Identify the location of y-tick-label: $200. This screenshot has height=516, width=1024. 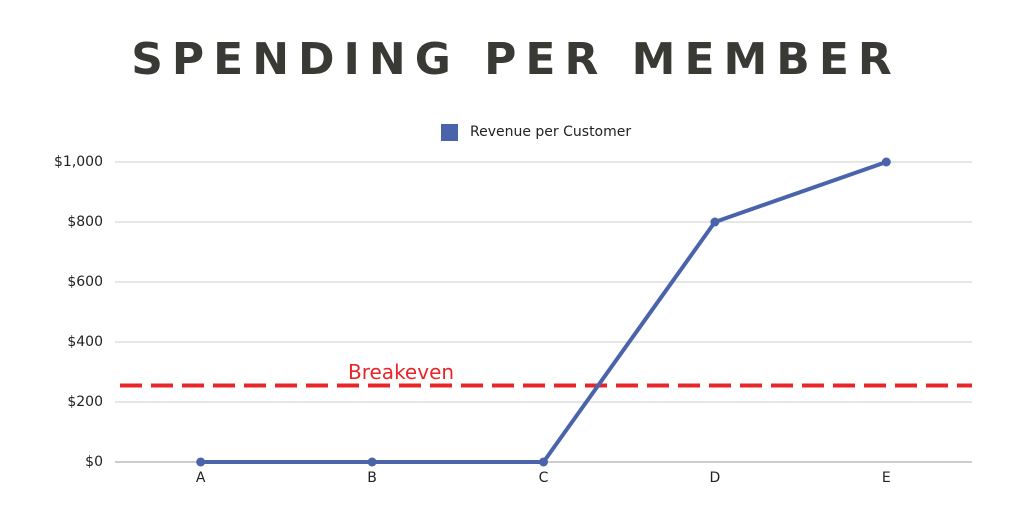
(85, 402).